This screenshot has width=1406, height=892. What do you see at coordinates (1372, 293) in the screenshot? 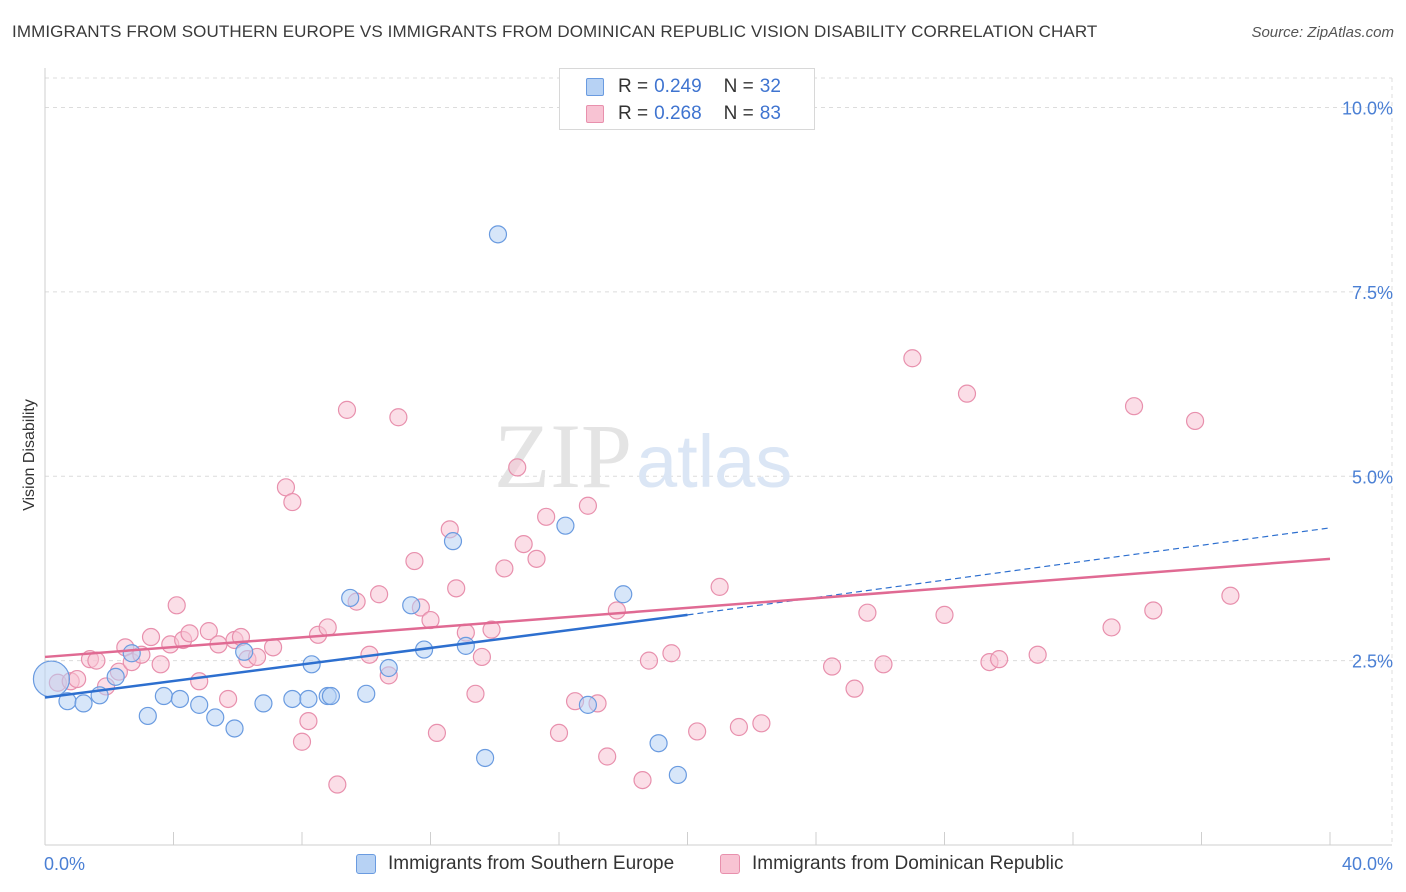
I see `y-tick-label: 7.5%` at bounding box center [1372, 293].